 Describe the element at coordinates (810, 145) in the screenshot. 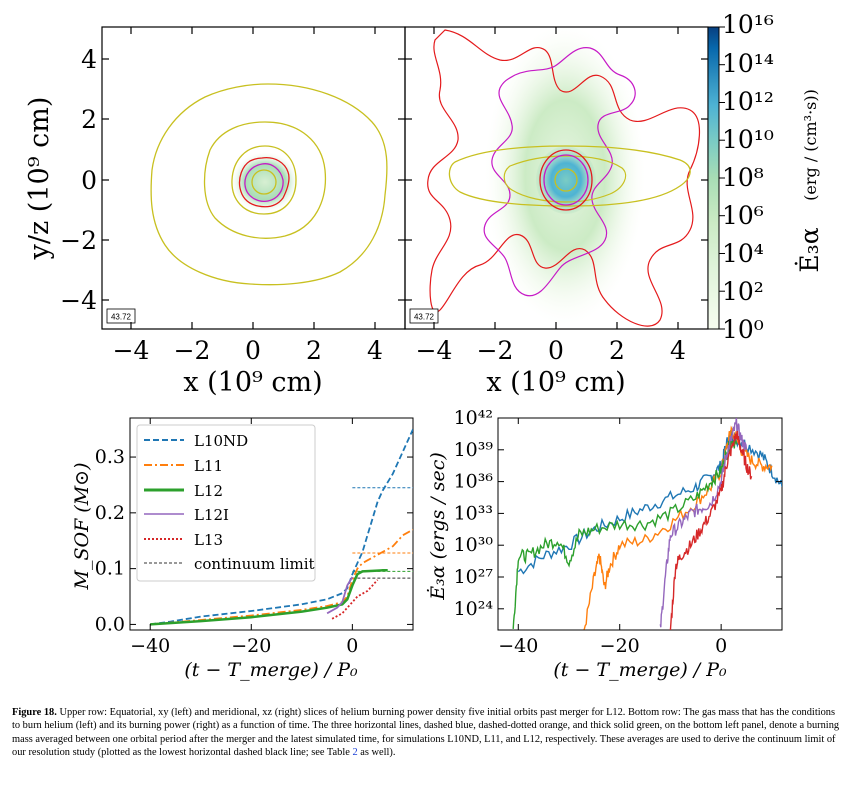

I see `colorbar-label-units: (erg / (cm³·s))` at that location.